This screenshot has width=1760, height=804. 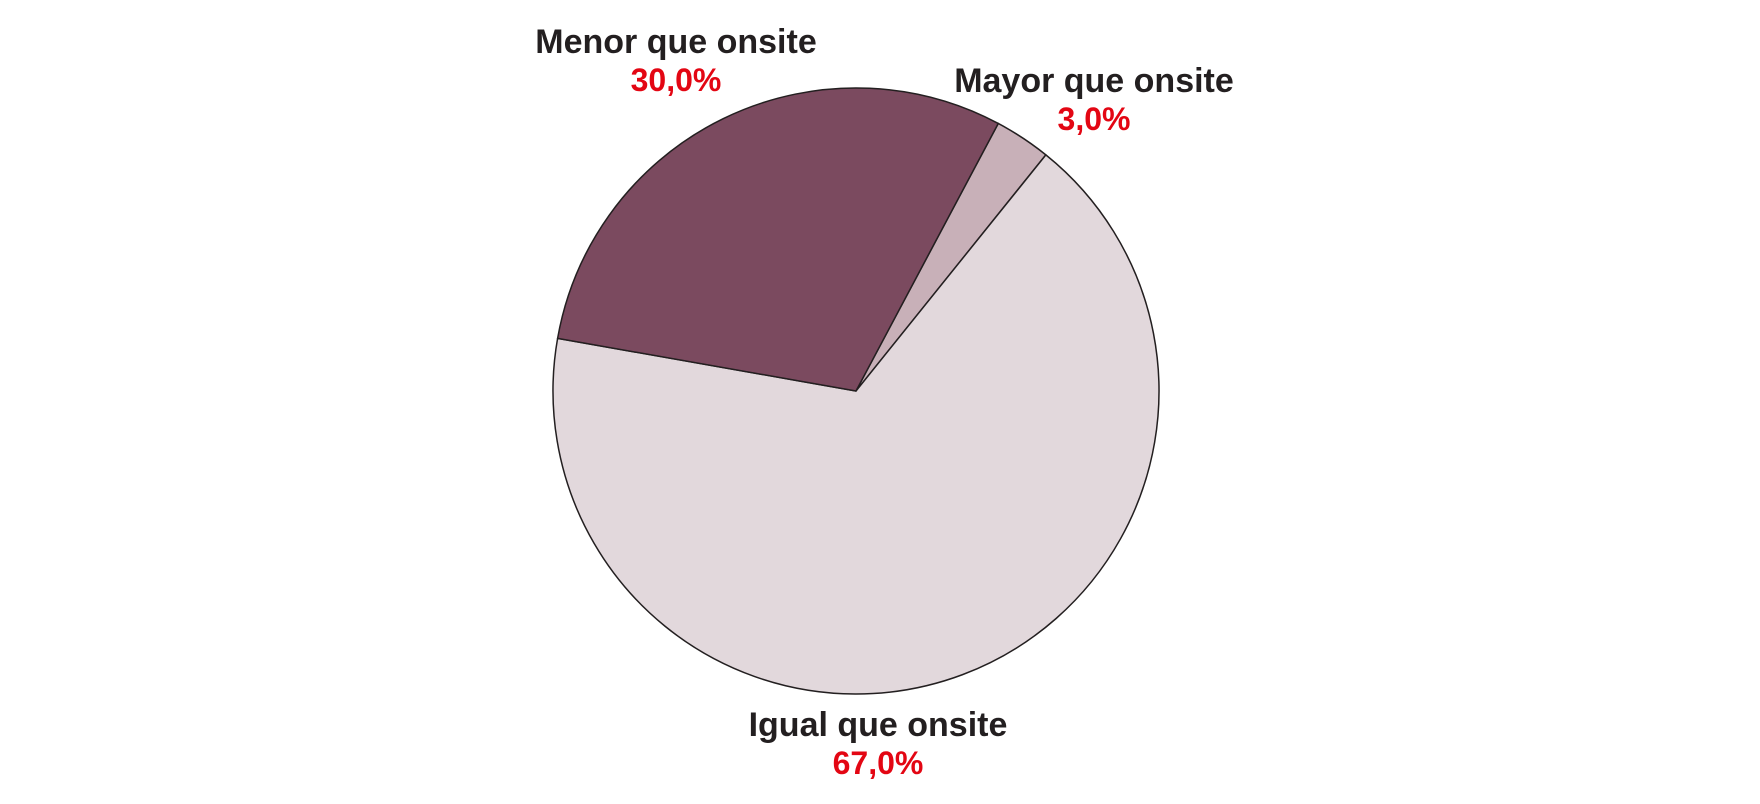 I want to click on slice-label-name-menor: Menor que onsite, so click(x=675, y=42).